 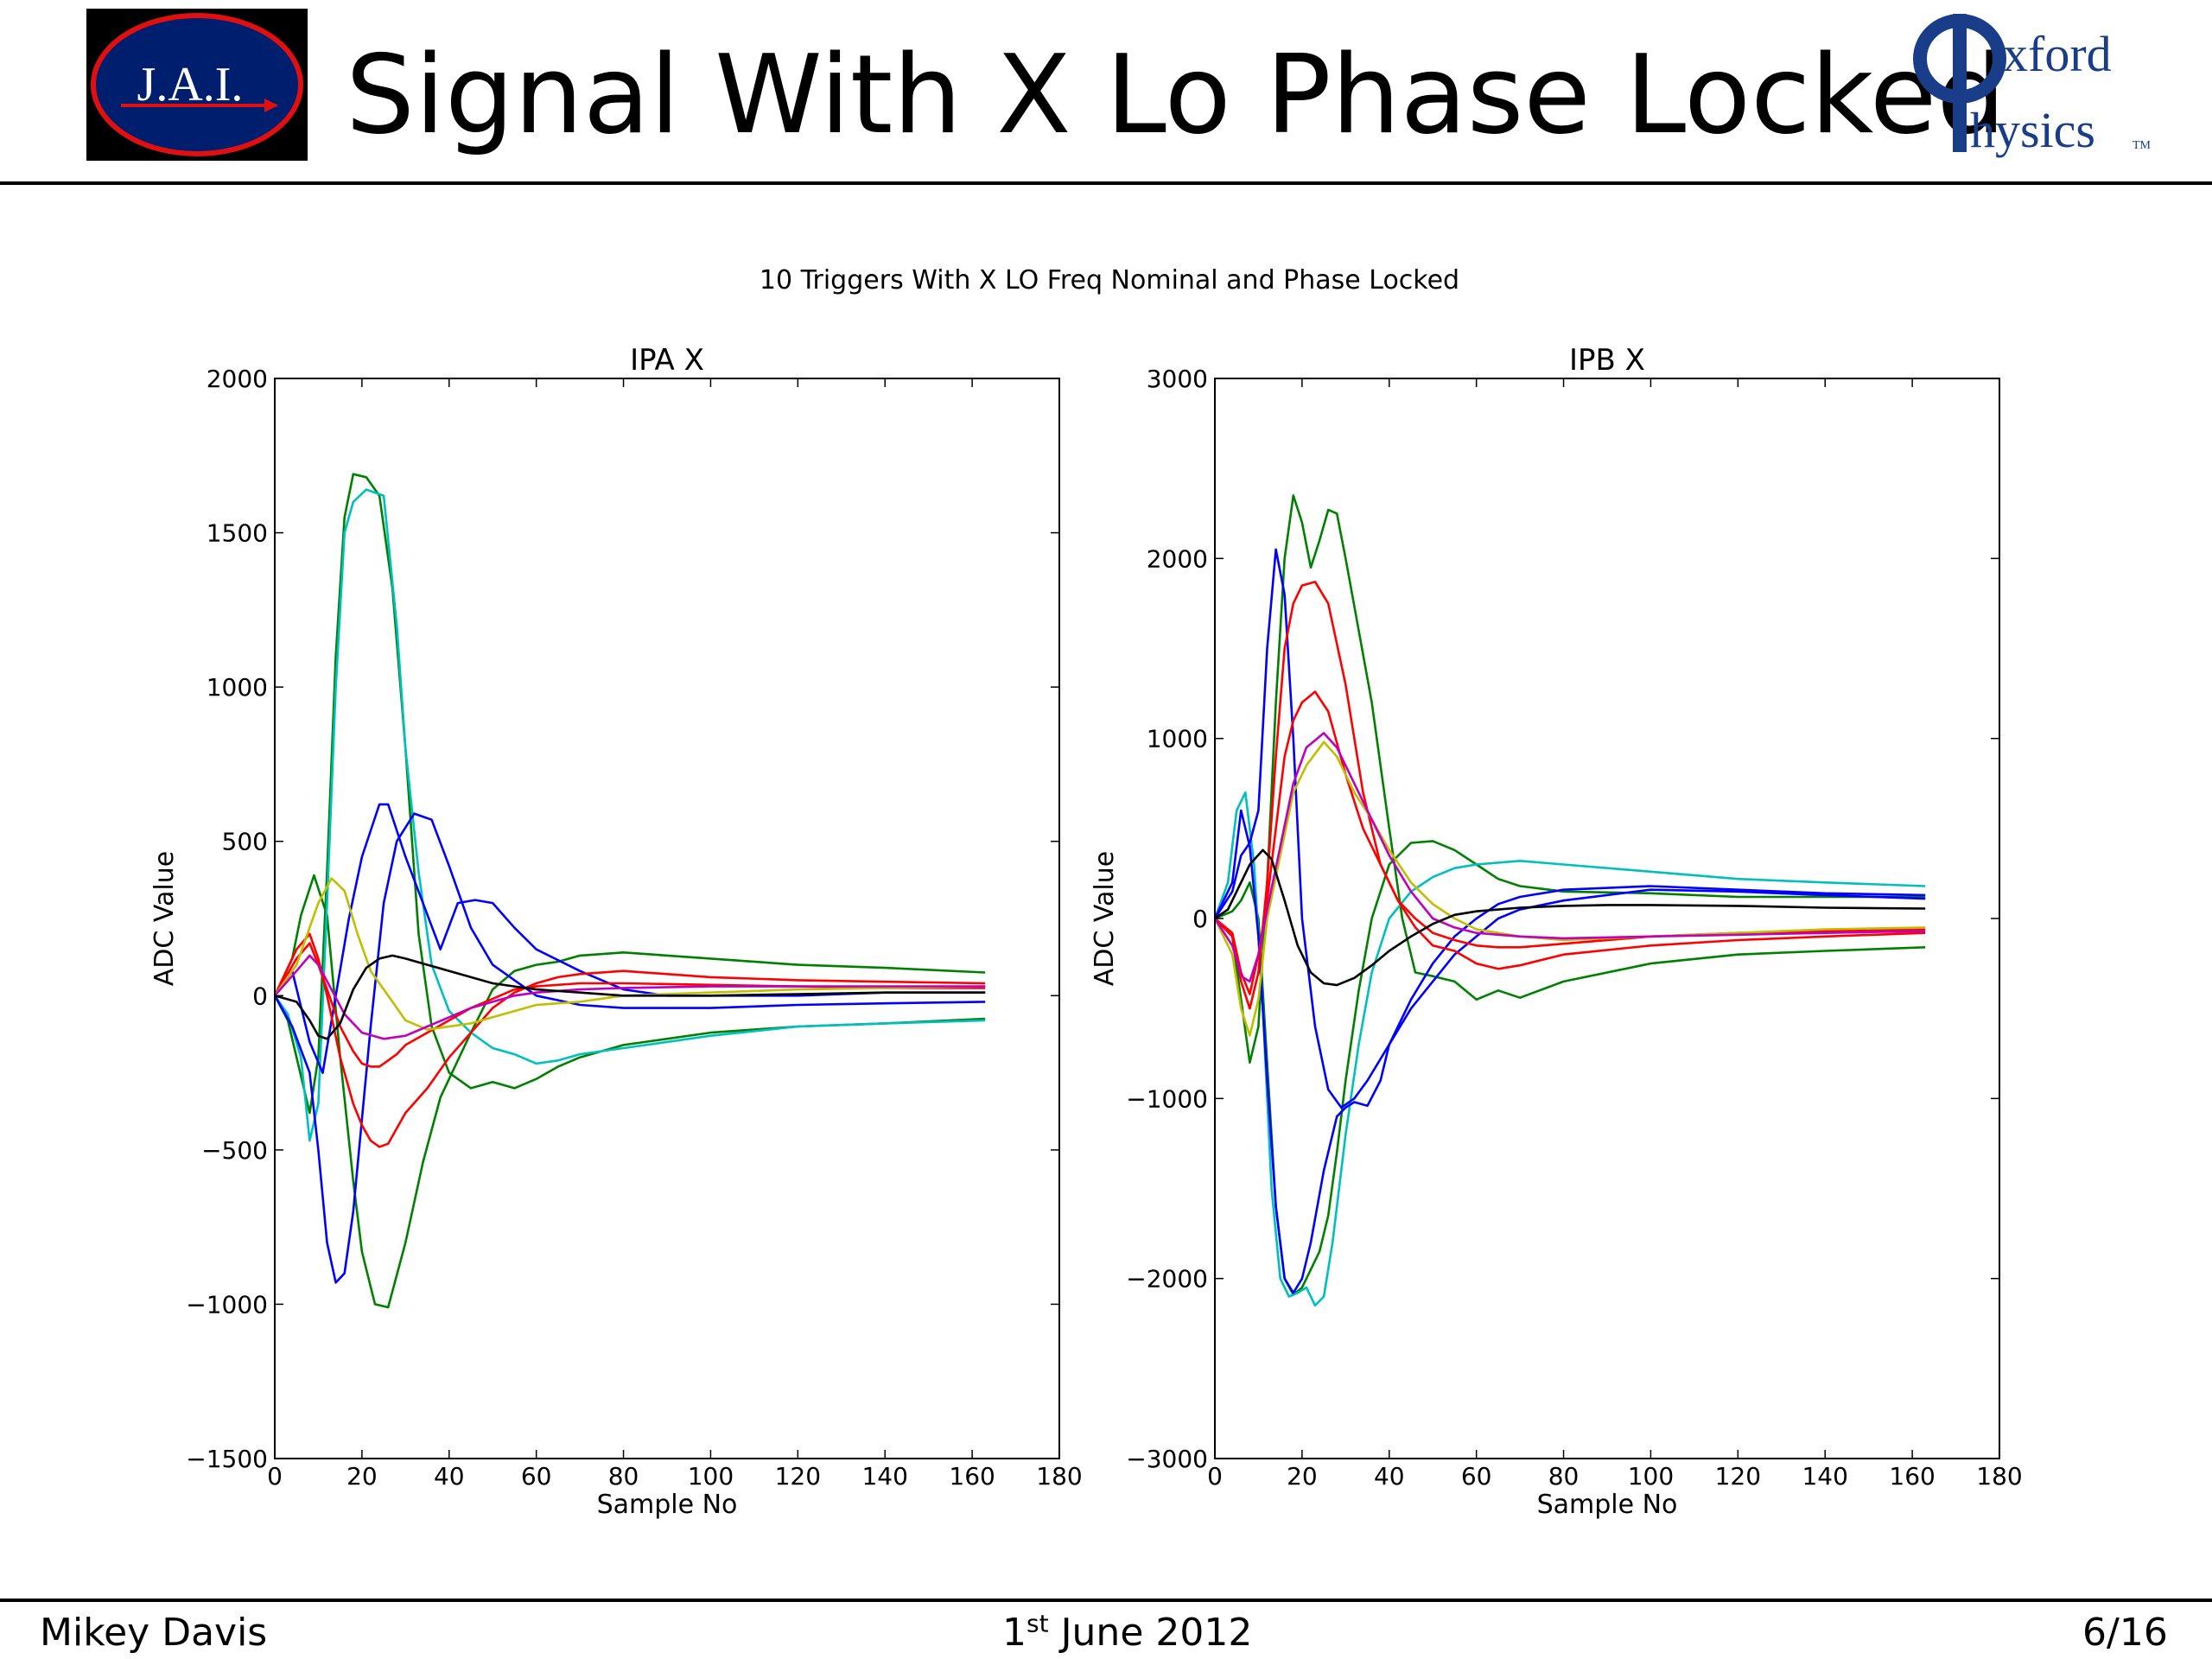 What do you see at coordinates (154, 1633) in the screenshot?
I see `footer-author: Mikey Davis` at bounding box center [154, 1633].